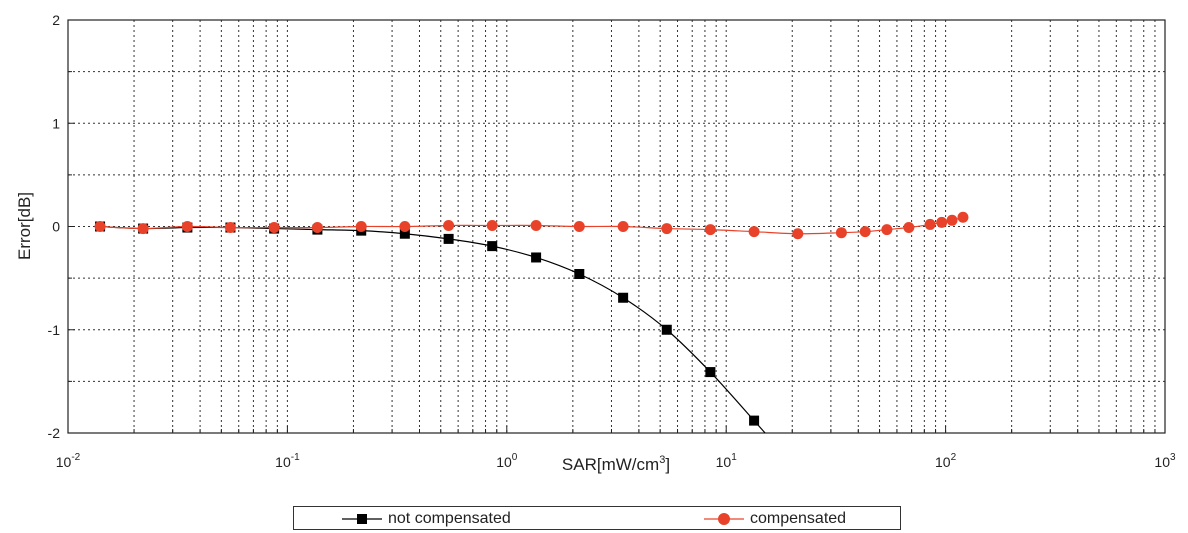  I want to click on x-axis-title-end: ], so click(667, 464).